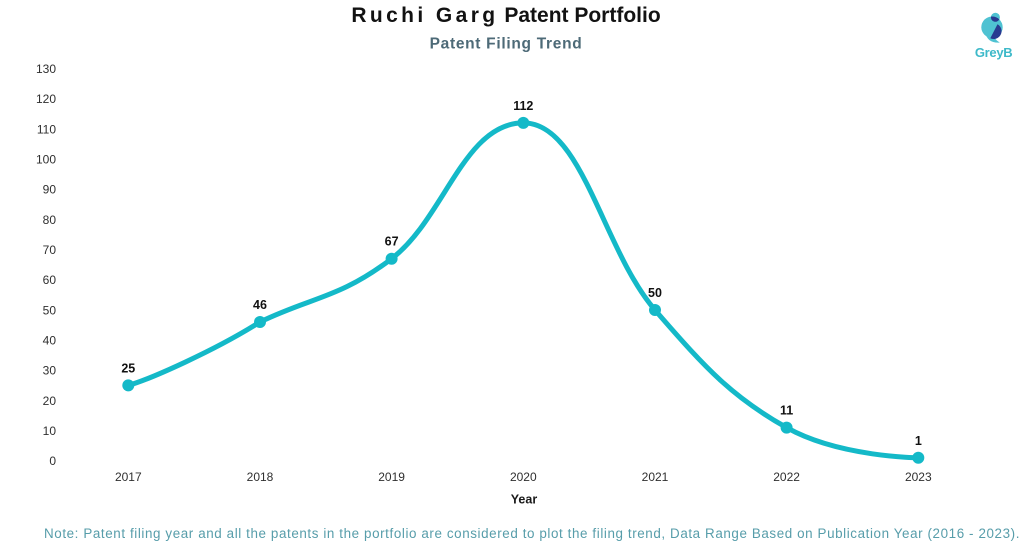 The width and height of the screenshot is (1024, 546). Describe the element at coordinates (786, 411) in the screenshot. I see `svg-text: 11` at that location.